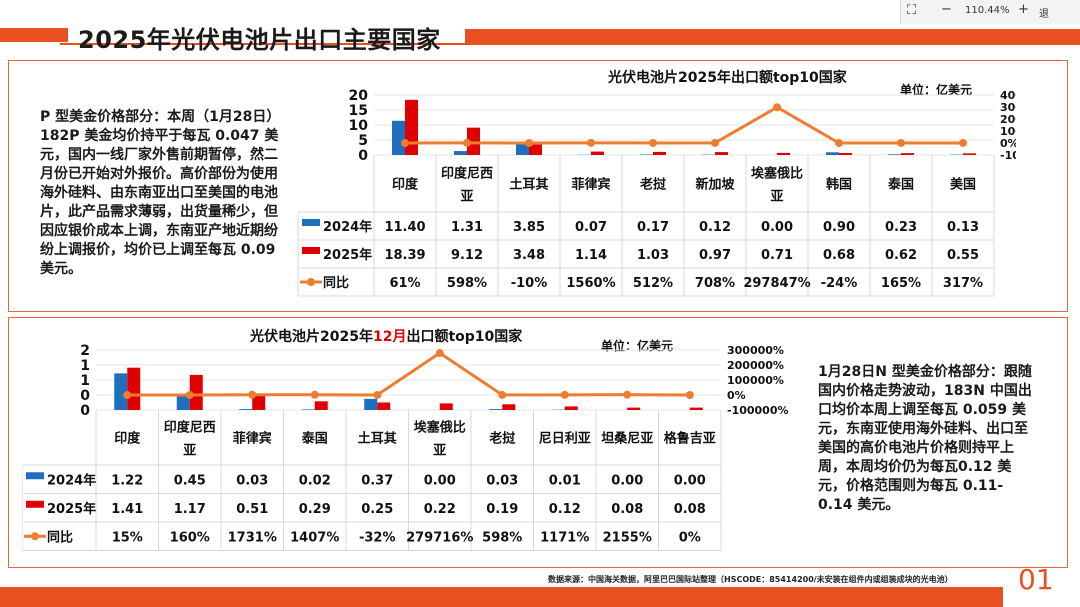  What do you see at coordinates (912, 10) in the screenshot?
I see `fit-page-icon: ⛶` at bounding box center [912, 10].